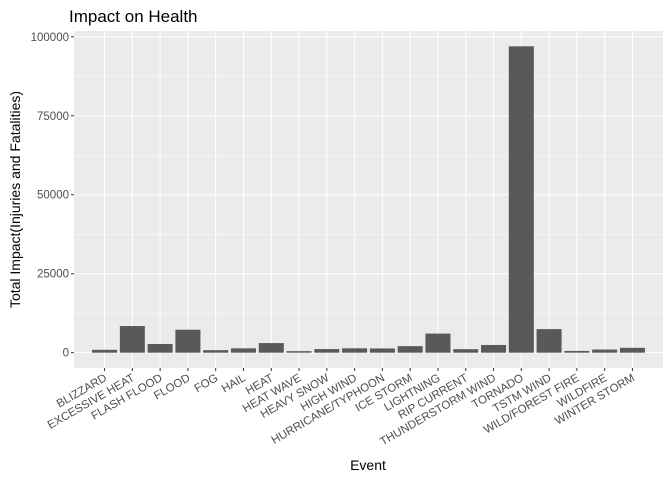 The height and width of the screenshot is (480, 672). What do you see at coordinates (66, 354) in the screenshot?
I see `y-tick-label: 0` at bounding box center [66, 354].